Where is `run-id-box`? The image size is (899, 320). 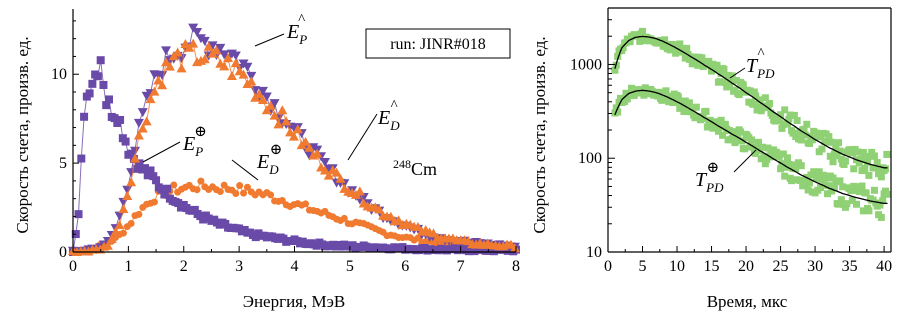
run-id-box is located at coordinates (438, 43).